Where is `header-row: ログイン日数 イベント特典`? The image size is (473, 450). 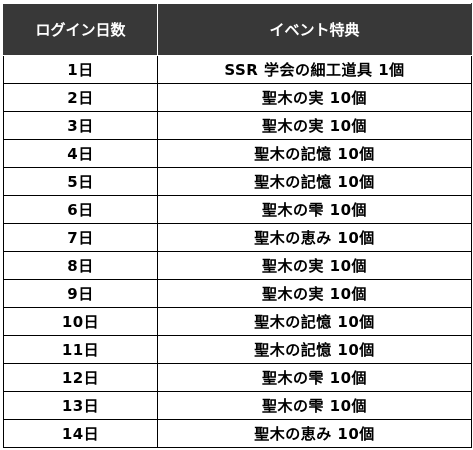 header-row: ログイン日数 イベント特典 is located at coordinates (237, 29).